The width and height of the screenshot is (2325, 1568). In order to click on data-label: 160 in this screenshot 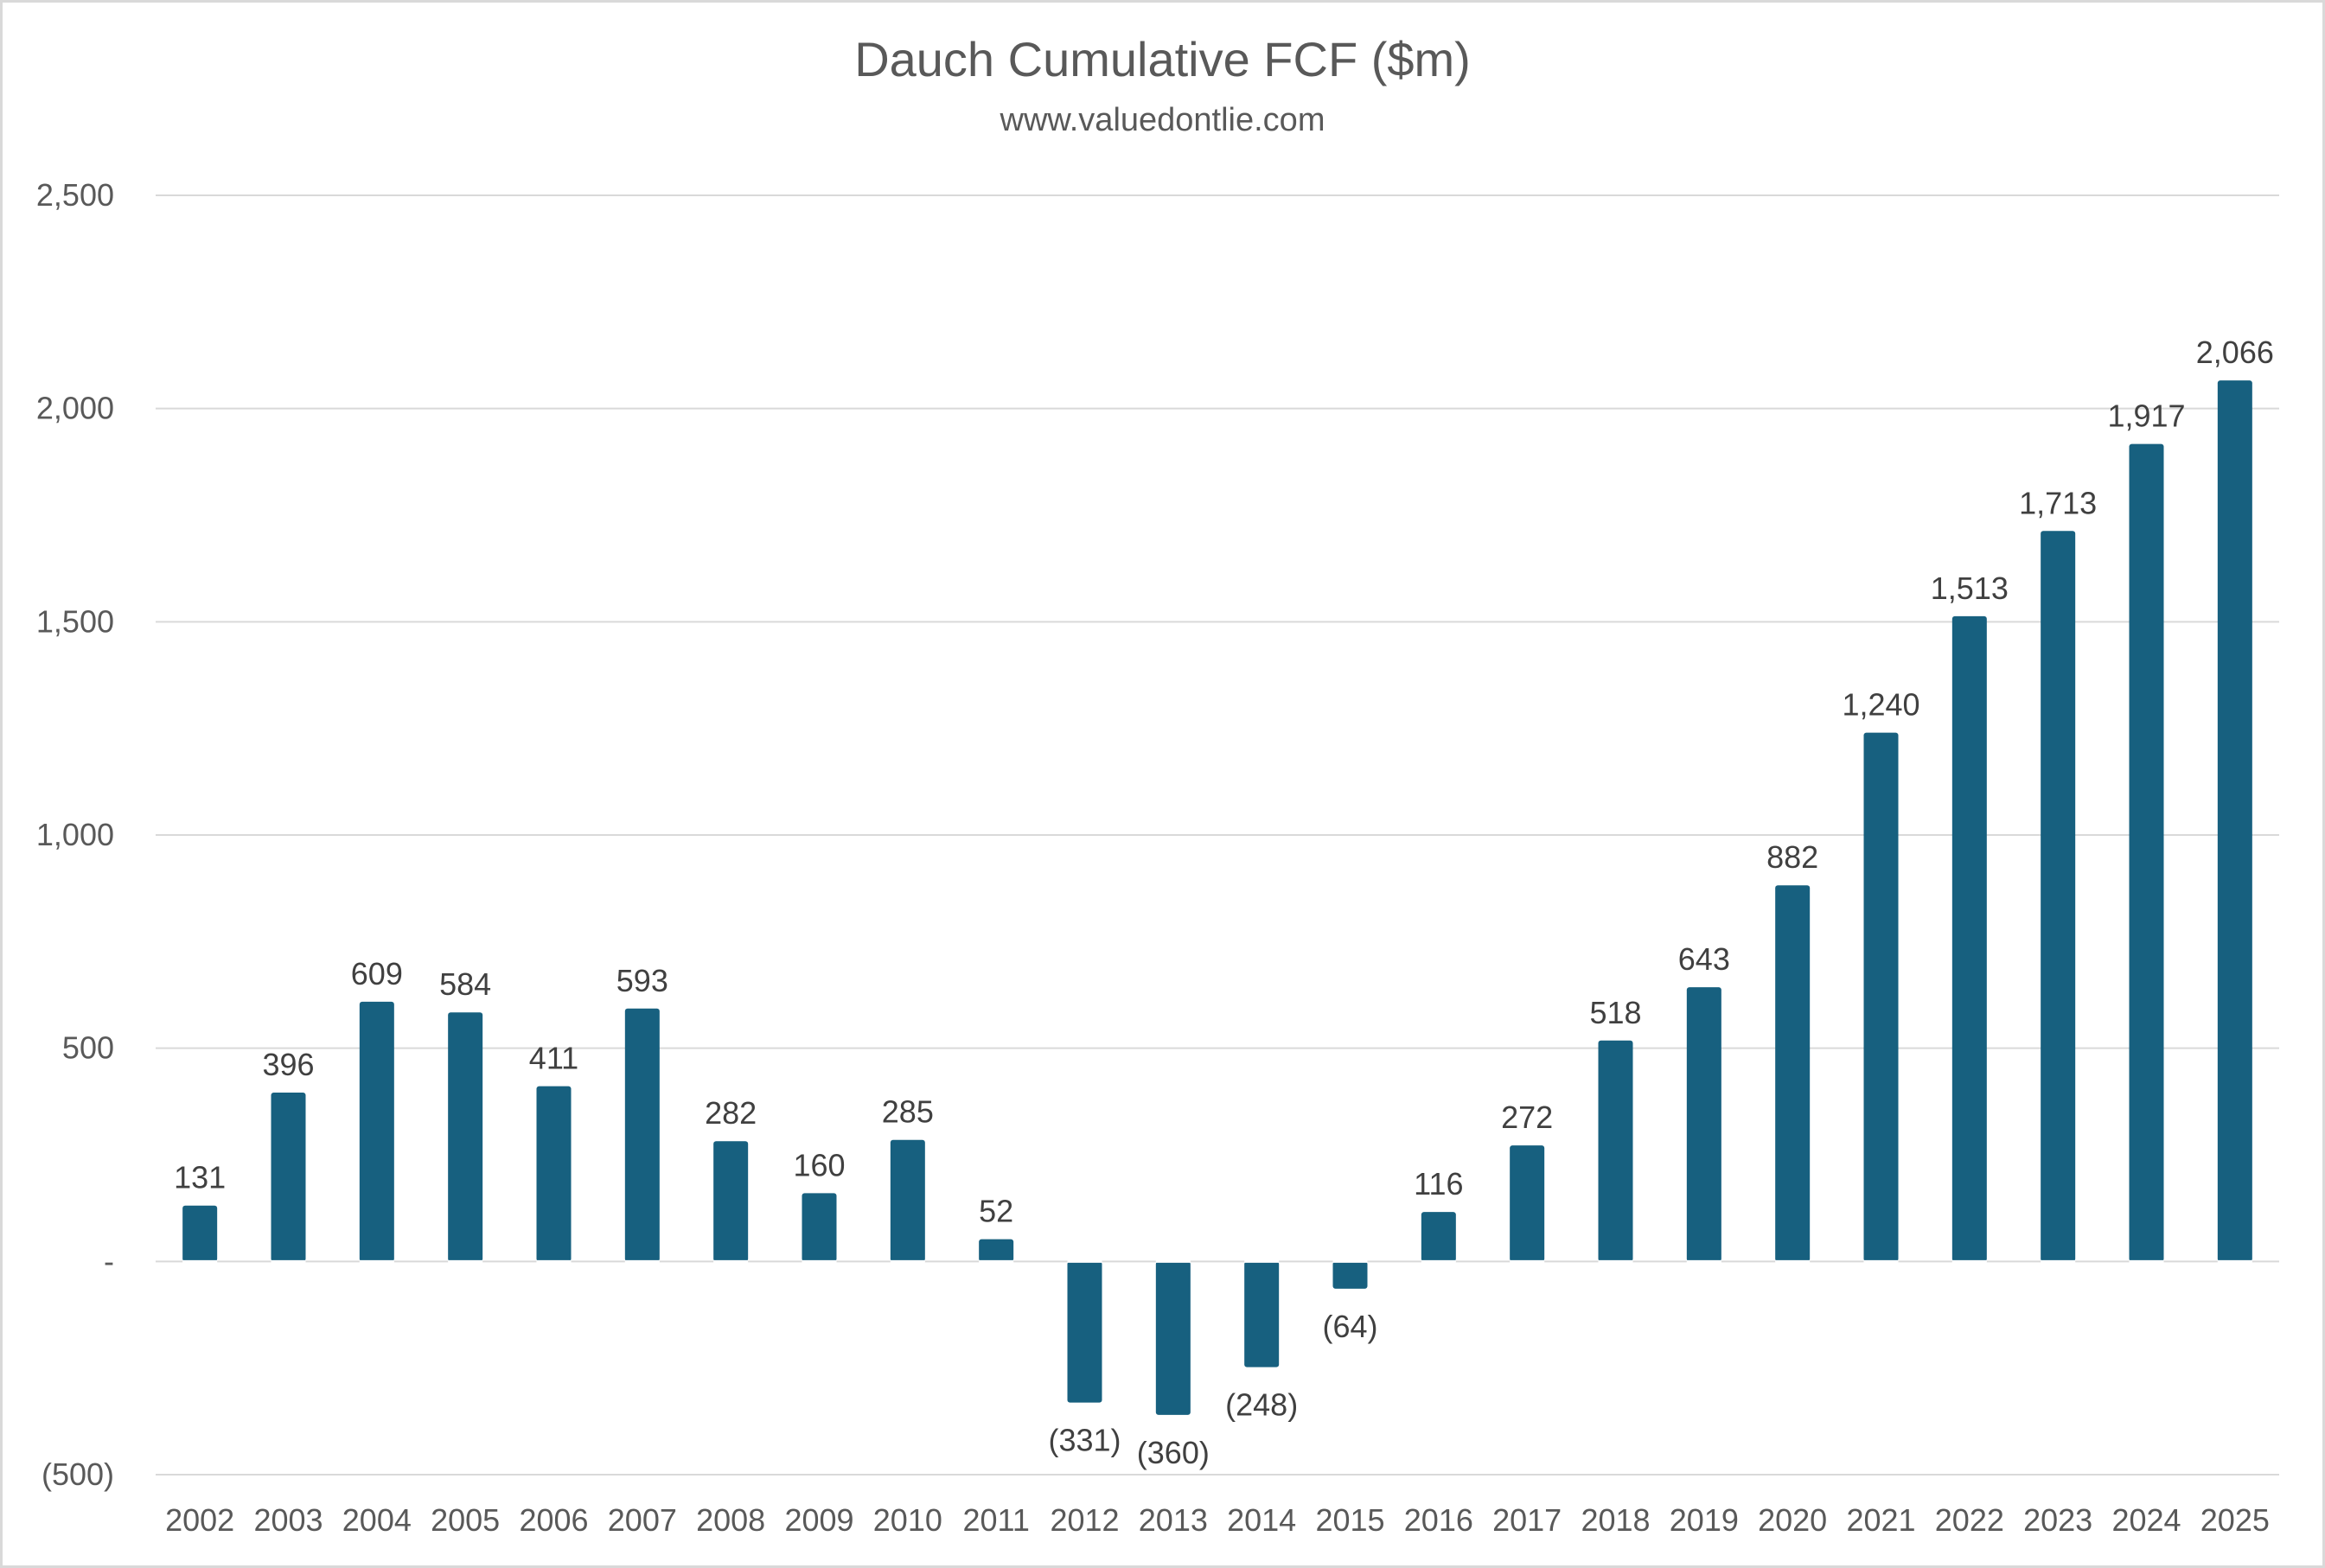, I will do `click(819, 1164)`.